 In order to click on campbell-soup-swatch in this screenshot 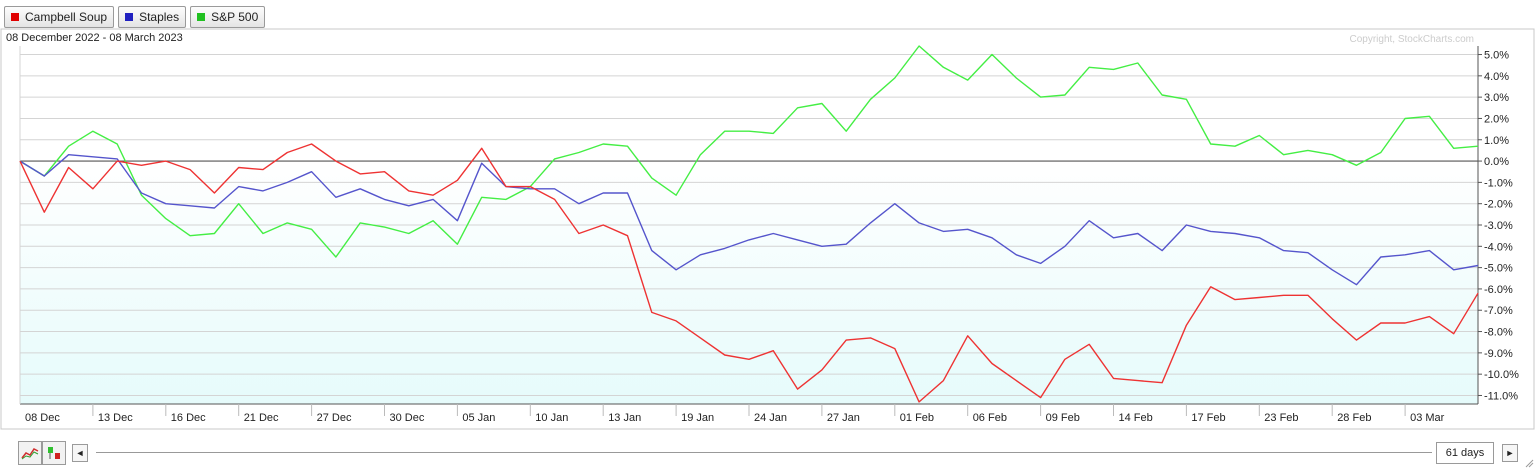, I will do `click(15, 17)`.